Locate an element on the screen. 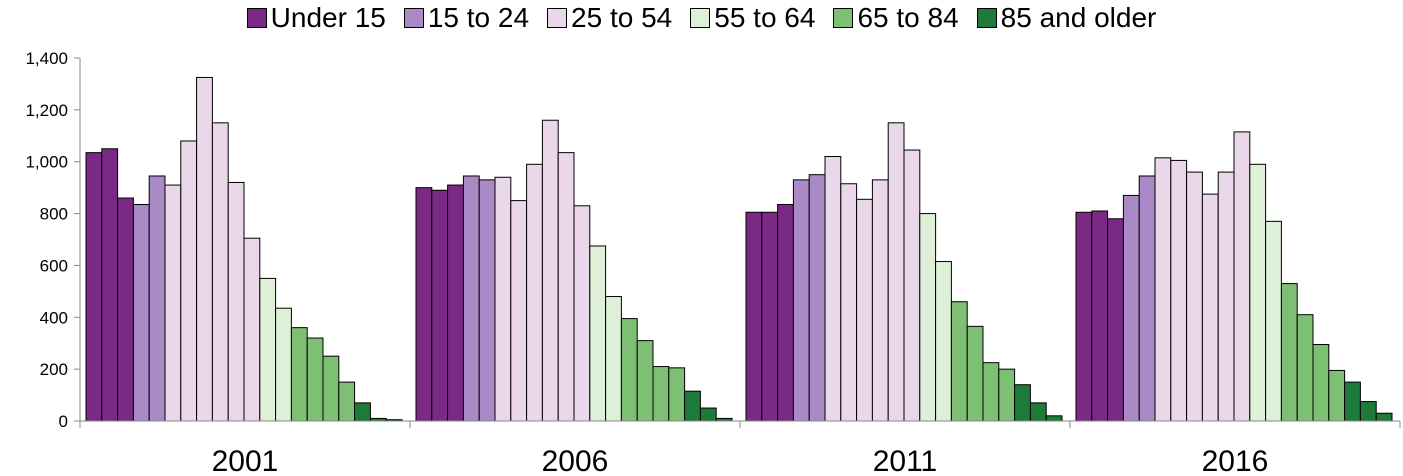 The image size is (1403, 476). legend-label: 55 to 64 is located at coordinates (765, 17).